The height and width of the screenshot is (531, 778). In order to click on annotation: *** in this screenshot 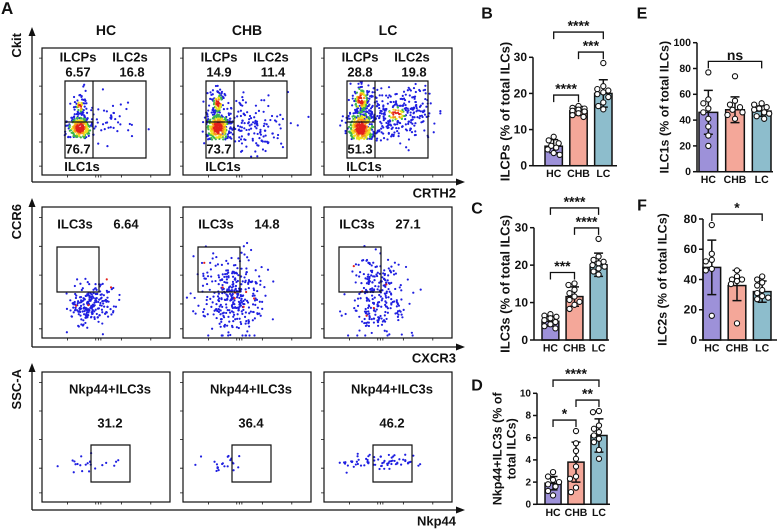, I will do `click(563, 266)`.